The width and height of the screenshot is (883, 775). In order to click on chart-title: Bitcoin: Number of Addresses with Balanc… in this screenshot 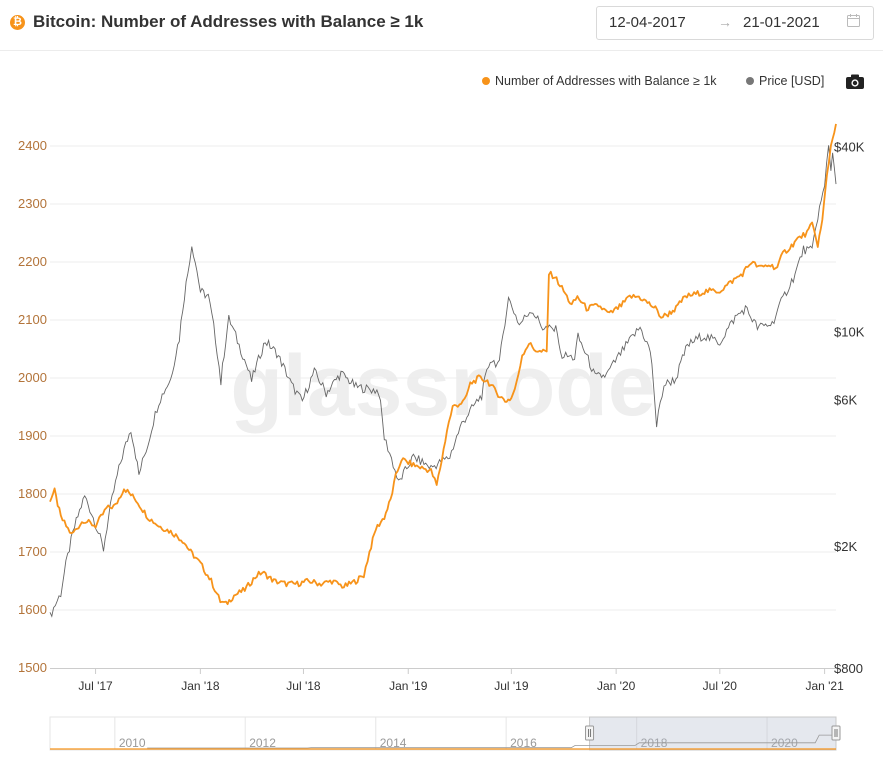, I will do `click(228, 21)`.